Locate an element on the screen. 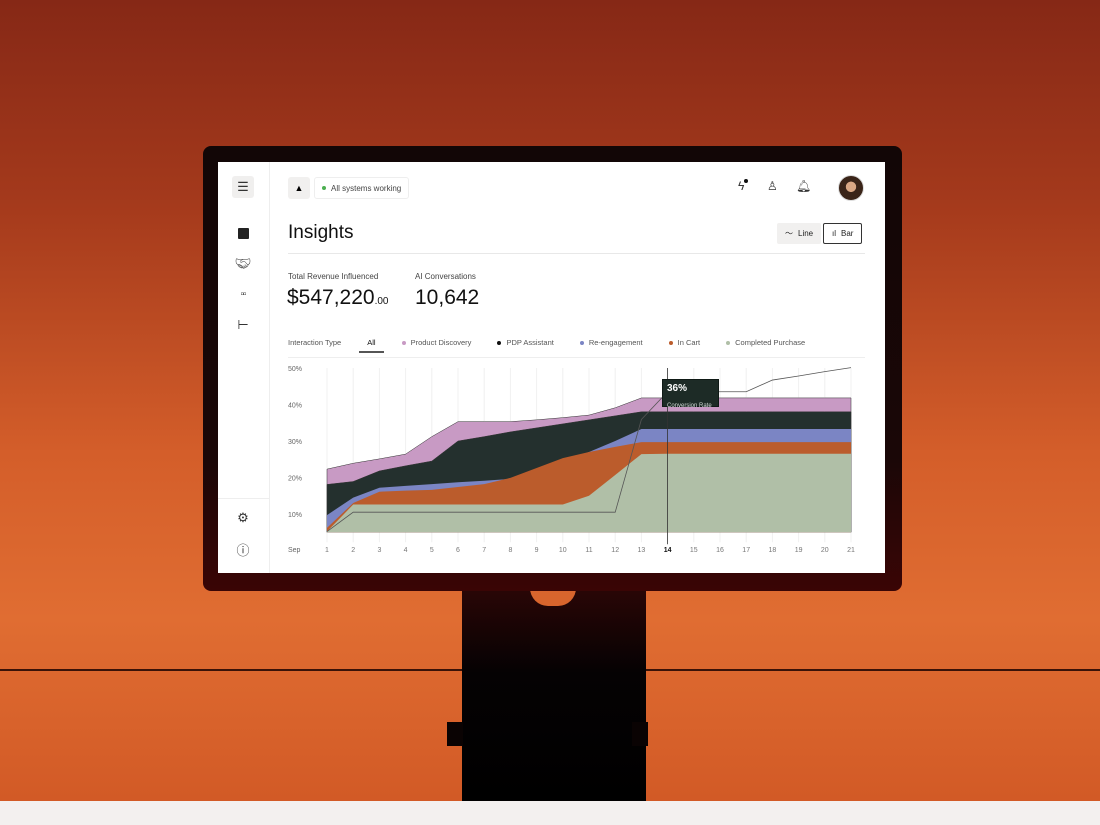 Image resolution: width=1100 pixels, height=825 pixels. page-title: Insights is located at coordinates (321, 232).